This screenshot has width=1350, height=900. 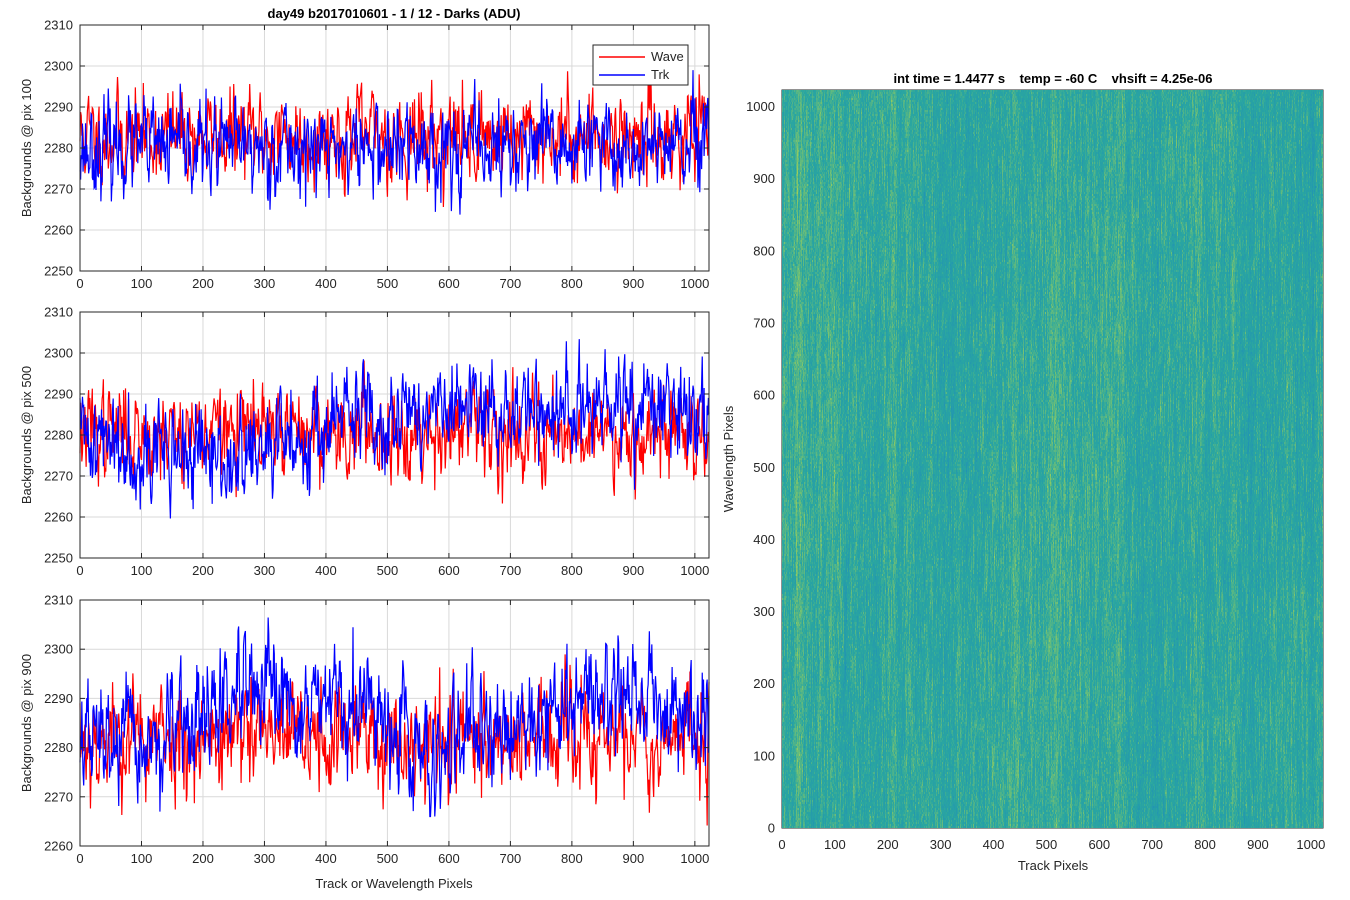 What do you see at coordinates (764, 178) in the screenshot?
I see `y-tick-label: 900` at bounding box center [764, 178].